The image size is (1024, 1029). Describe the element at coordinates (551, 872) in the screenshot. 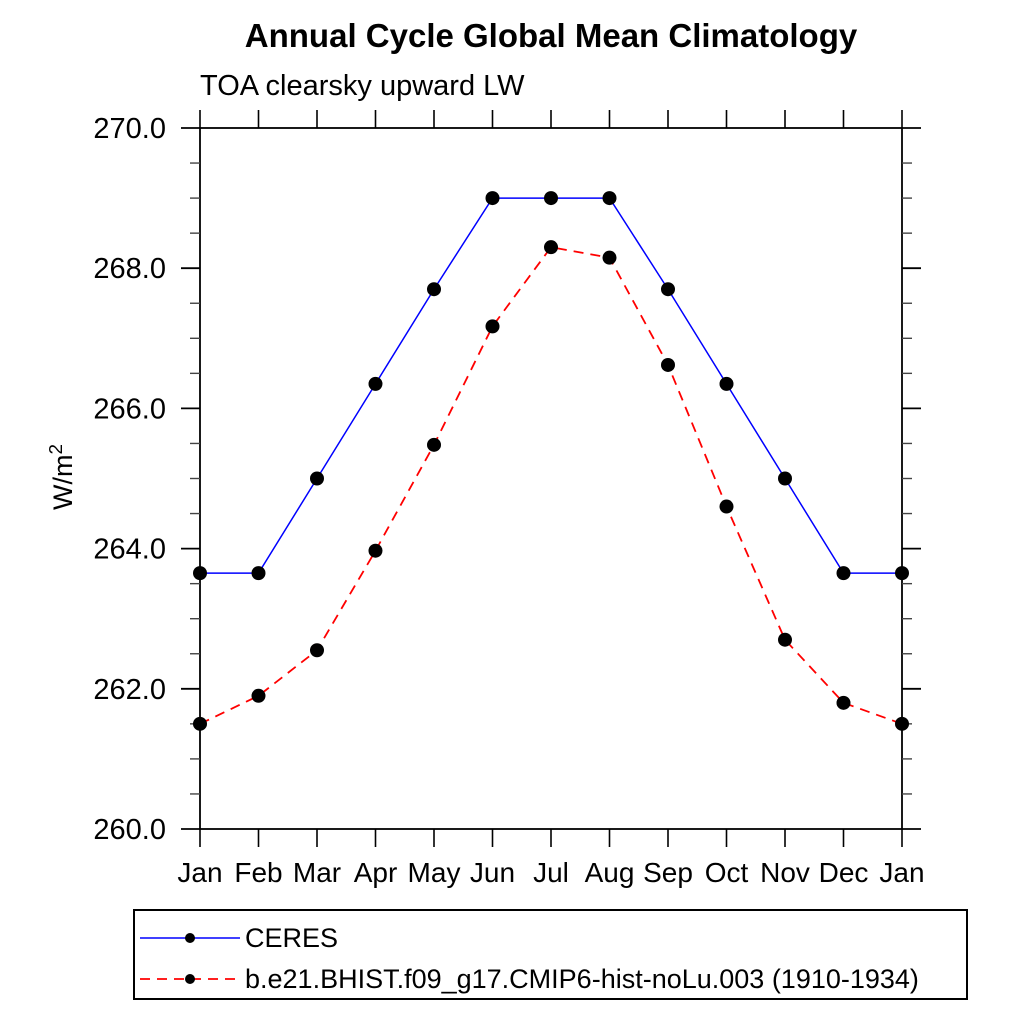

I see `x-tick-label: Jul` at that location.